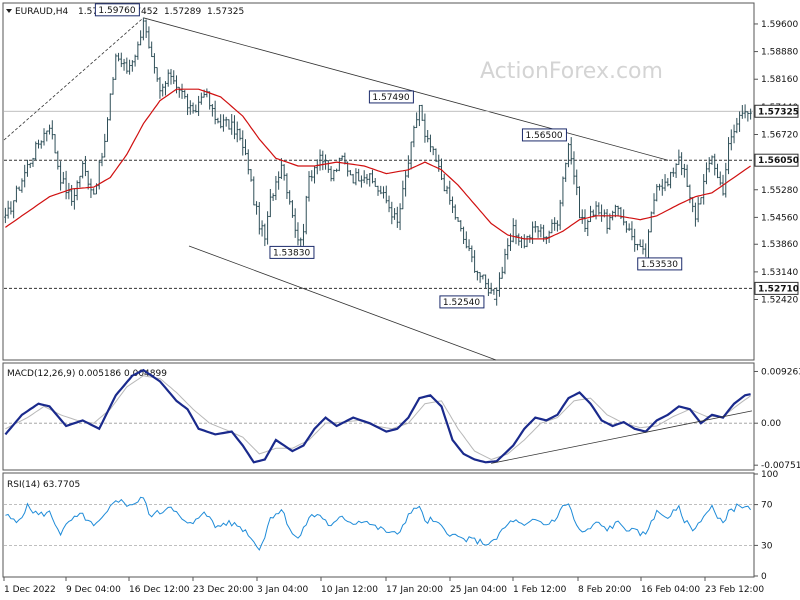 This screenshot has width=800, height=600. I want to click on current-price-box, so click(776, 111).